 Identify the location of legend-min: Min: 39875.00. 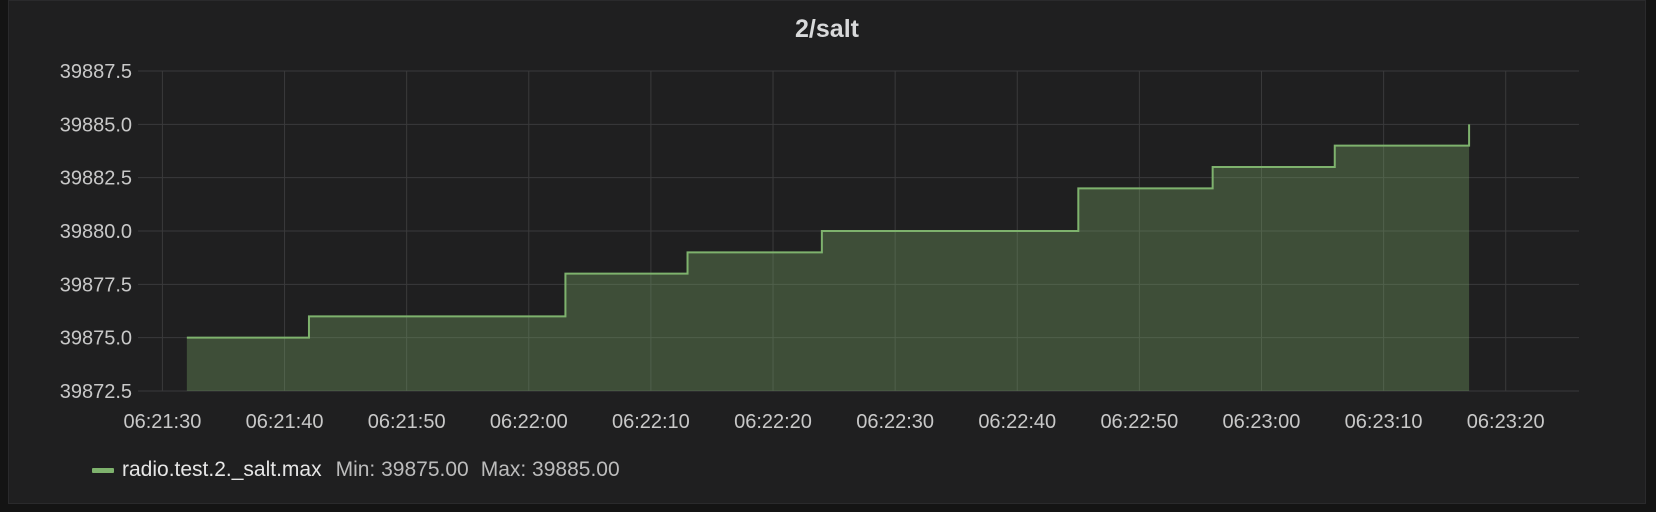
(402, 469).